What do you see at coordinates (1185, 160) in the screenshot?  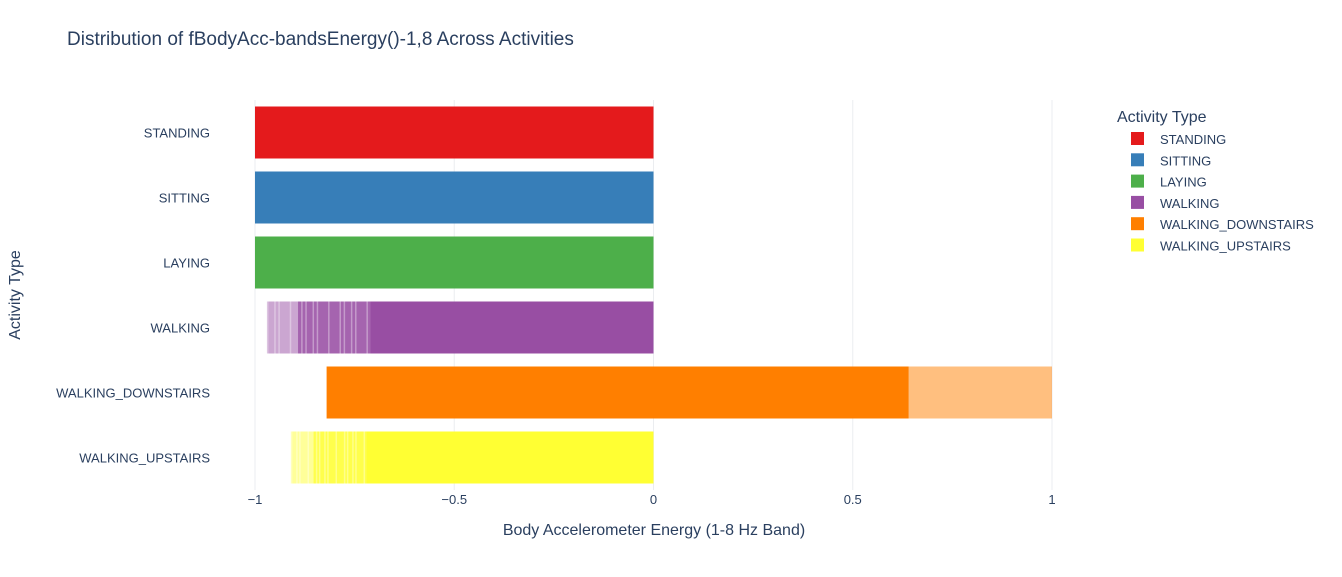 I see `legend-label: SITTING` at bounding box center [1185, 160].